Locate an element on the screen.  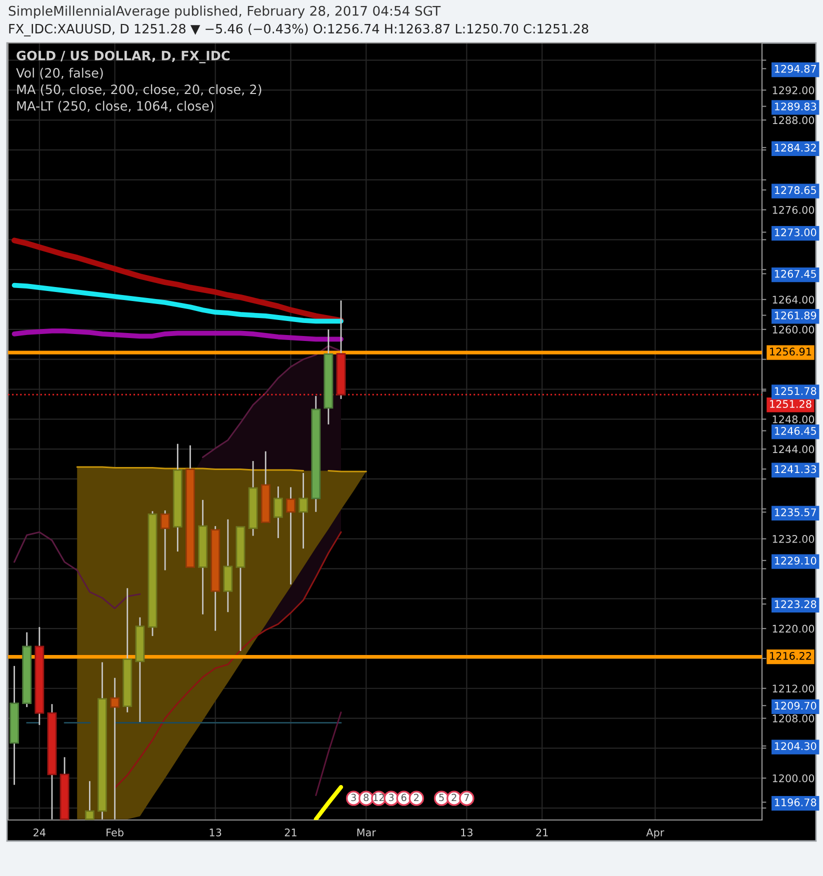
y2-tick-label: 1294.87 is located at coordinates (795, 68).